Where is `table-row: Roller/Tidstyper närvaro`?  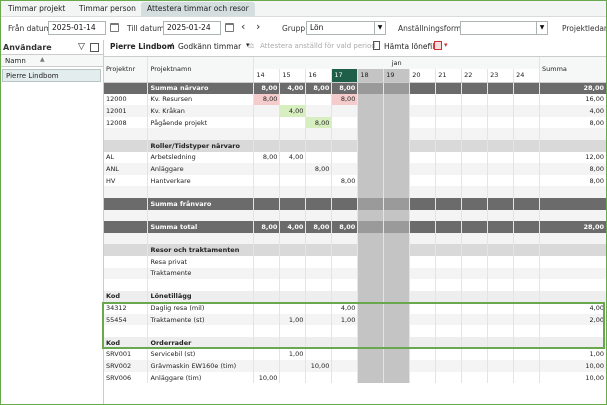 table-row: Roller/Tidstyper närvaro is located at coordinates (355, 145).